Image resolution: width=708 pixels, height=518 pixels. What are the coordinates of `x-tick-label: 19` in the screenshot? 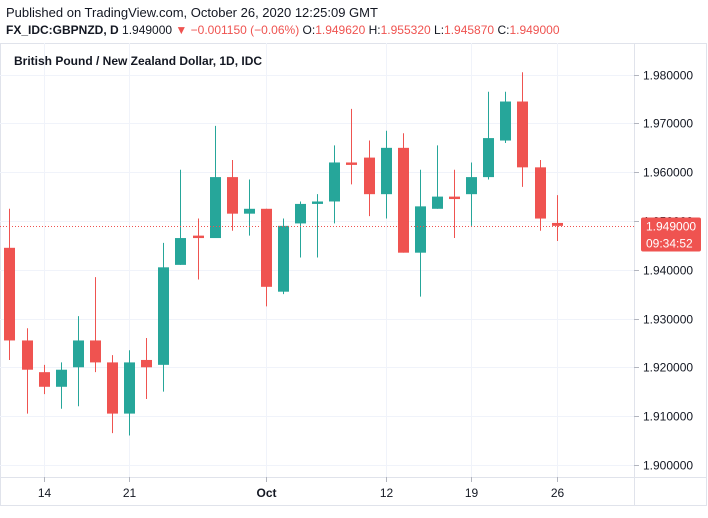 It's located at (472, 493).